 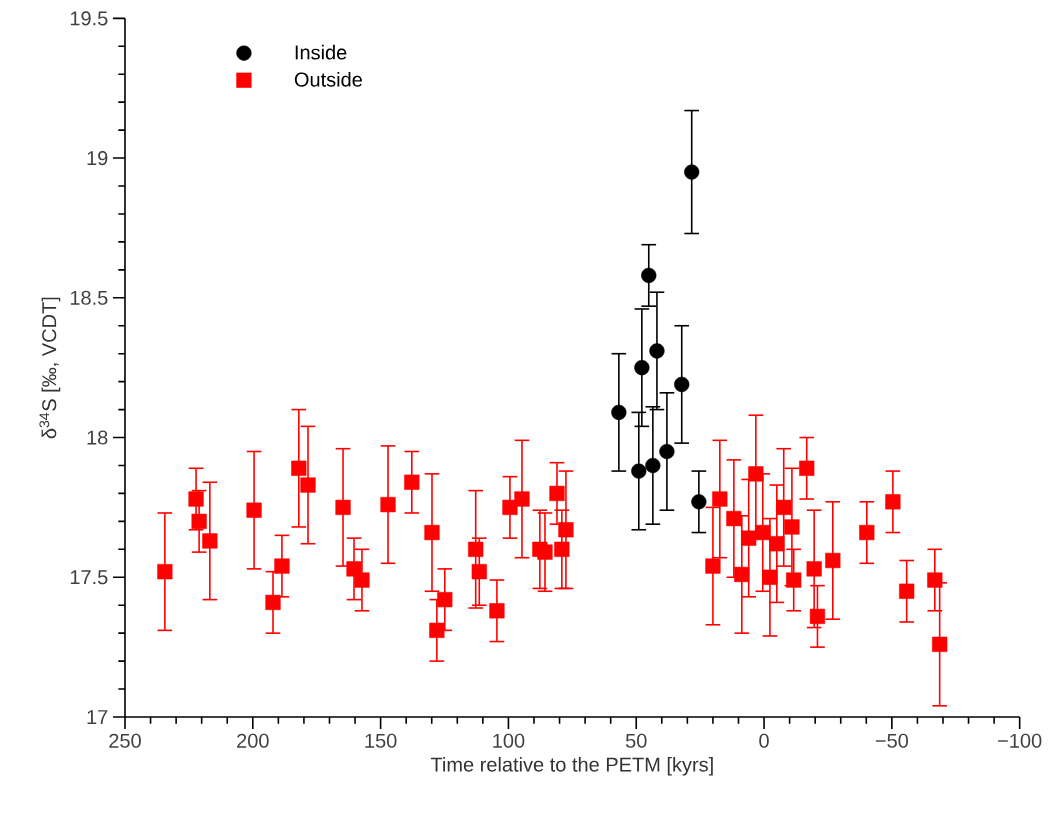 What do you see at coordinates (89, 577) in the screenshot?
I see `y-tick-label: 17.5` at bounding box center [89, 577].